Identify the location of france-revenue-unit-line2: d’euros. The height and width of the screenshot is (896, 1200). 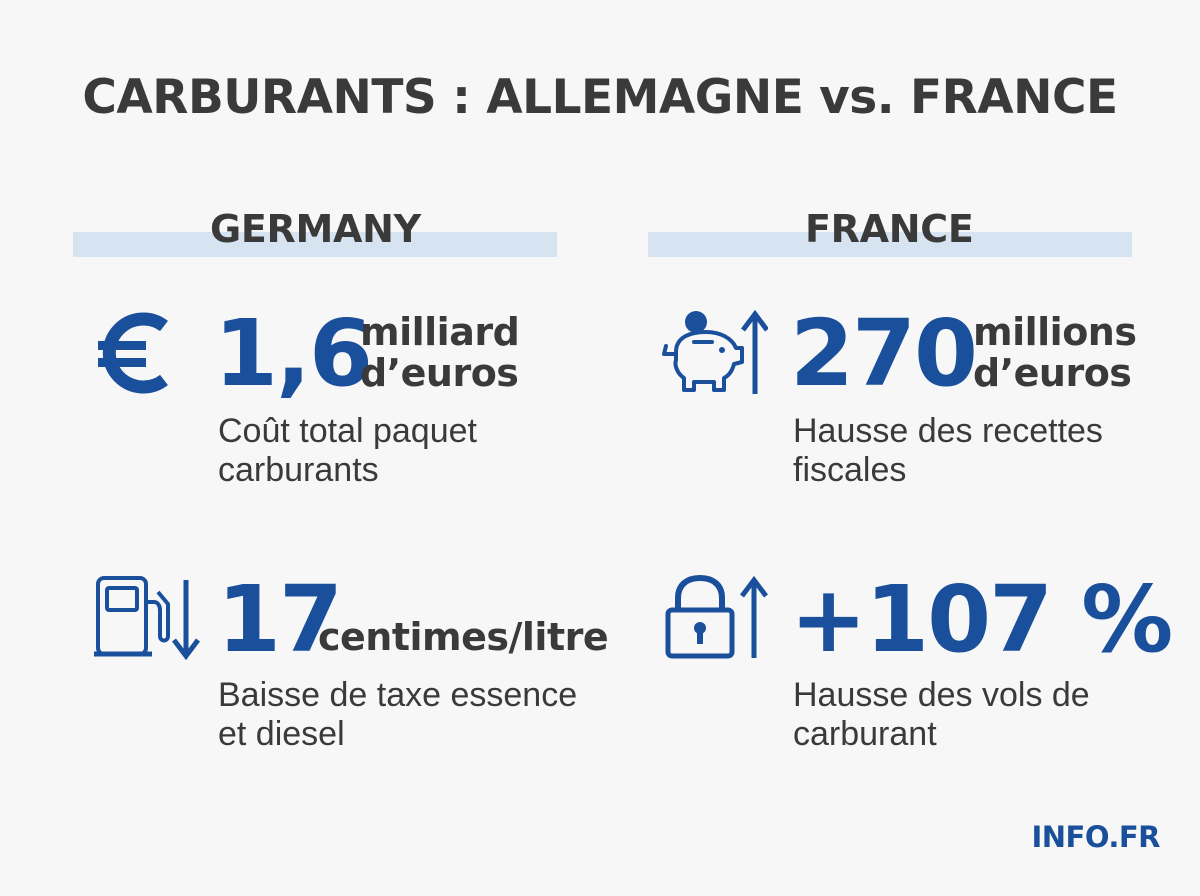
(1052, 373).